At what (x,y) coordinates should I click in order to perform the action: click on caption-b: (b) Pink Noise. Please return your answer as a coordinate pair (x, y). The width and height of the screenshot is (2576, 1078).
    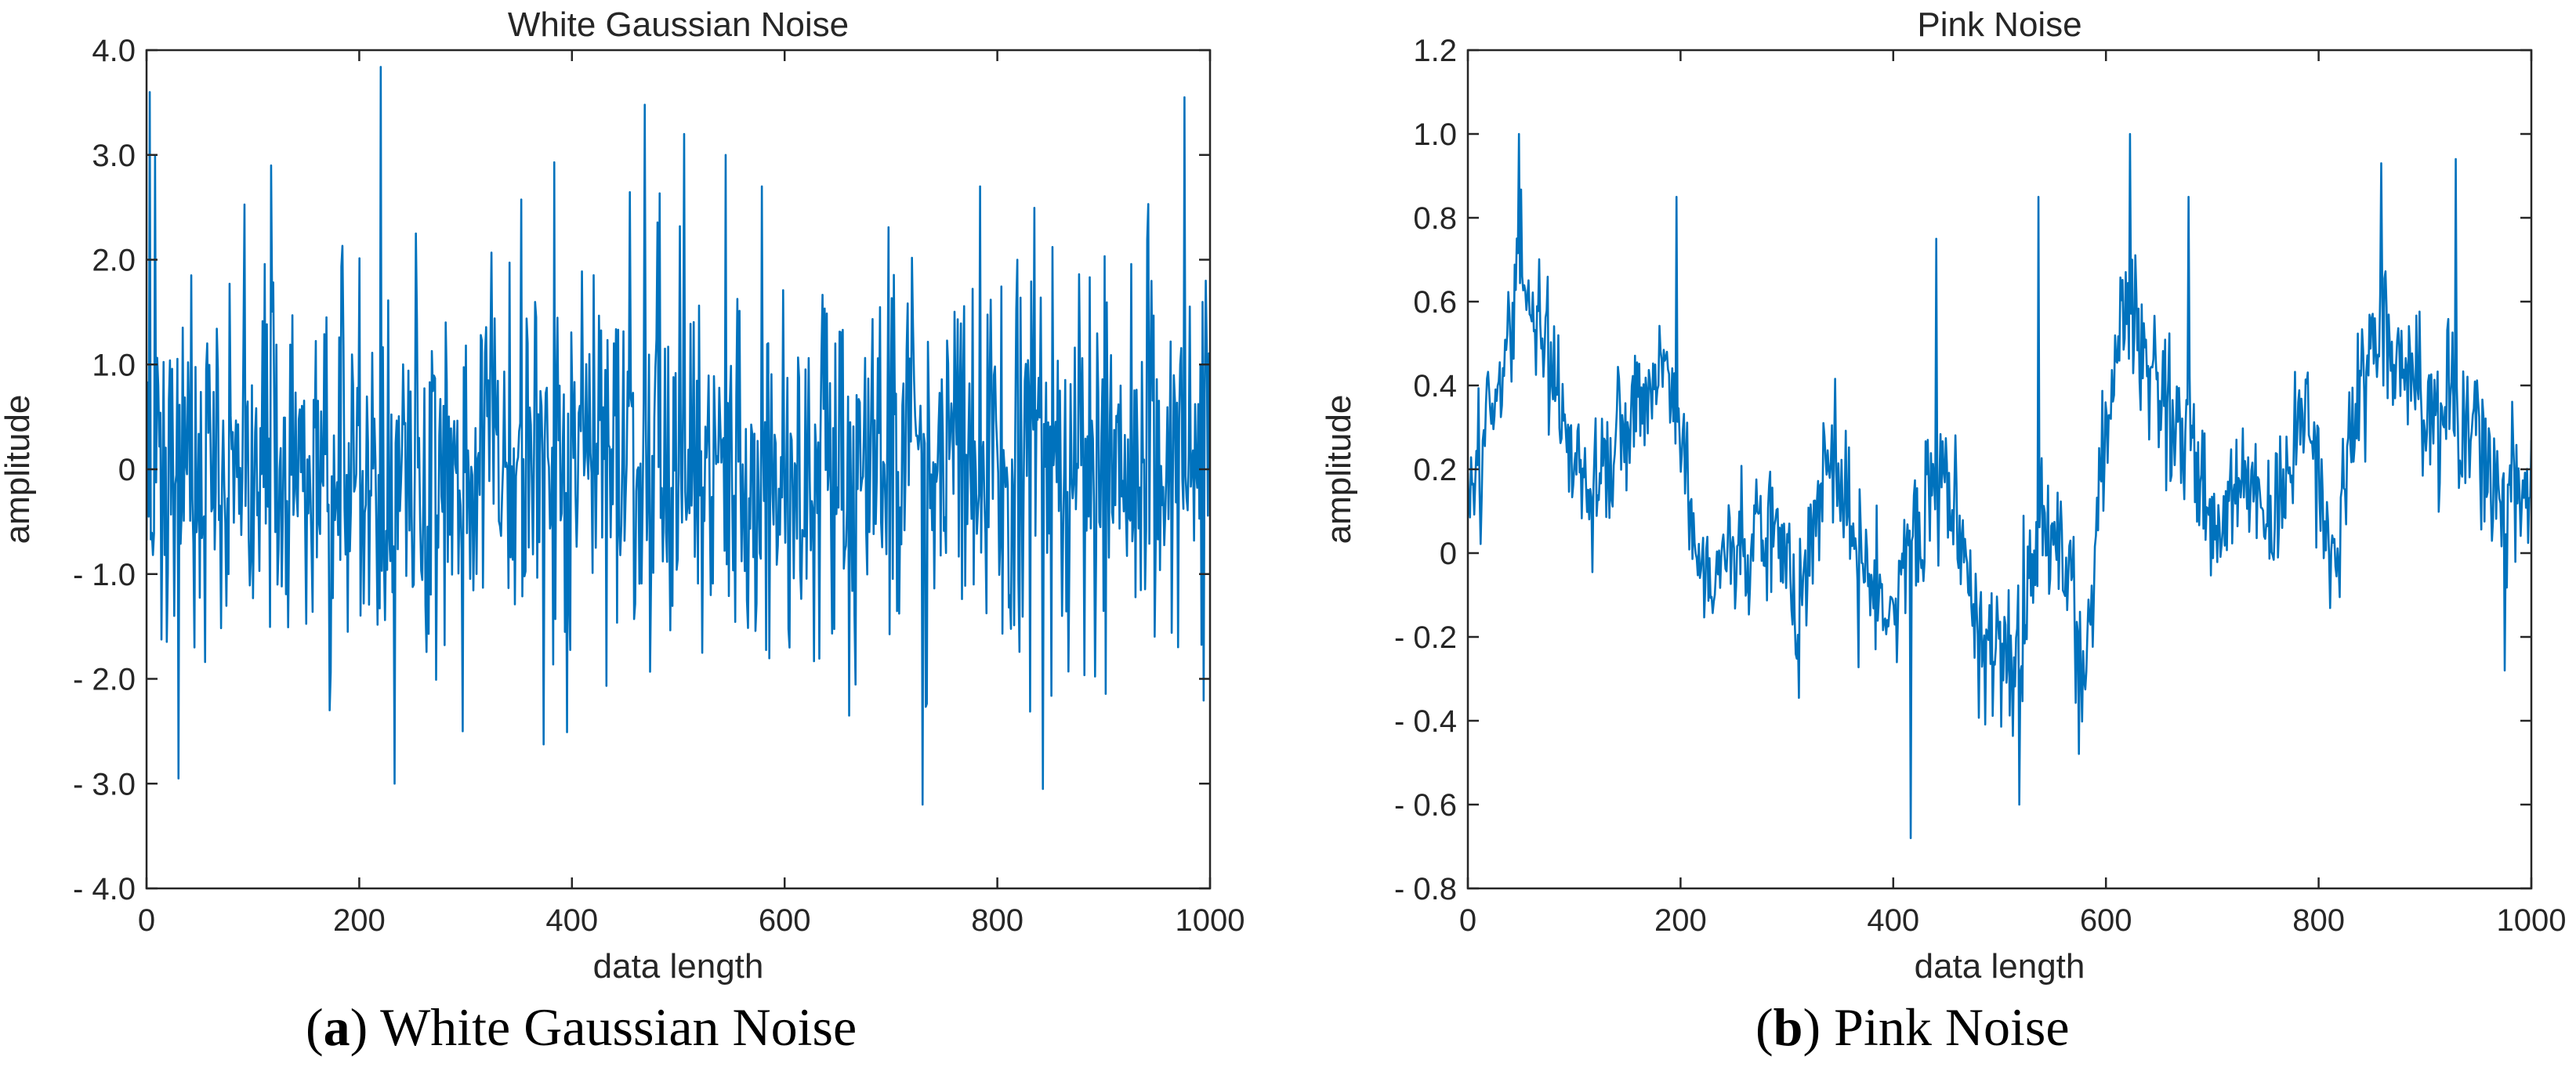
    Looking at the image, I should click on (1912, 1027).